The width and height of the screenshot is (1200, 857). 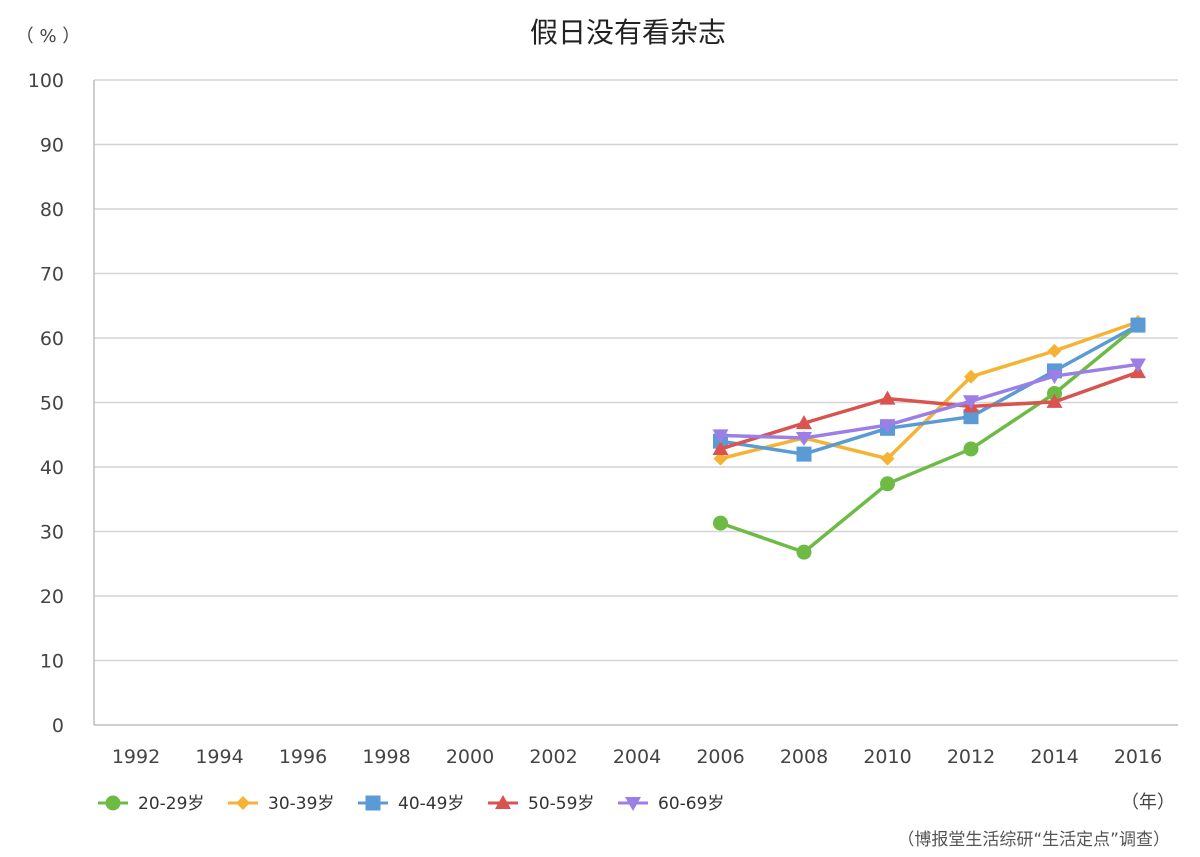 What do you see at coordinates (691, 804) in the screenshot?
I see `legend-label: 60-69岁` at bounding box center [691, 804].